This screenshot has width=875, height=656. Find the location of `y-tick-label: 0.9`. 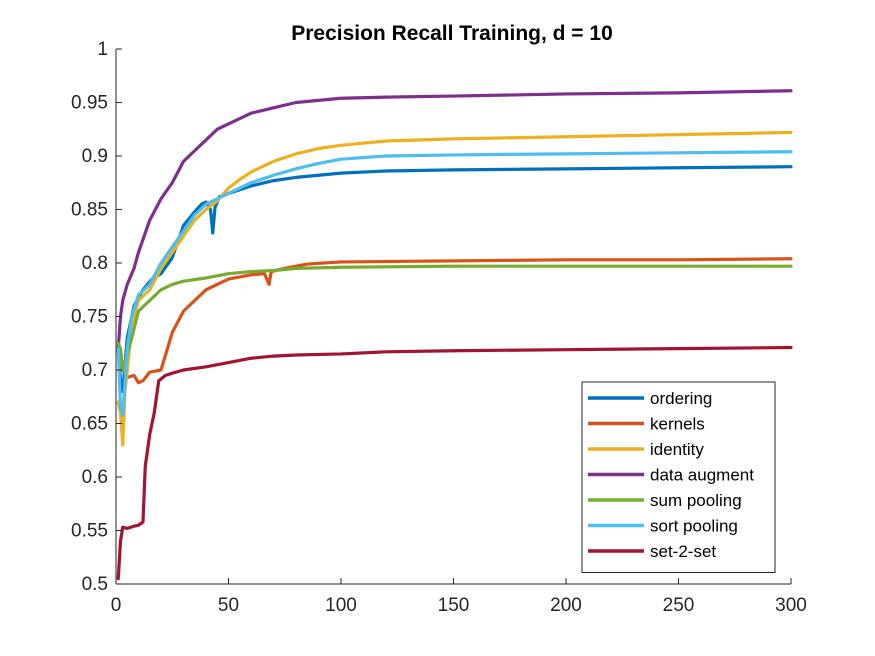

y-tick-label: 0.9 is located at coordinates (95, 156).